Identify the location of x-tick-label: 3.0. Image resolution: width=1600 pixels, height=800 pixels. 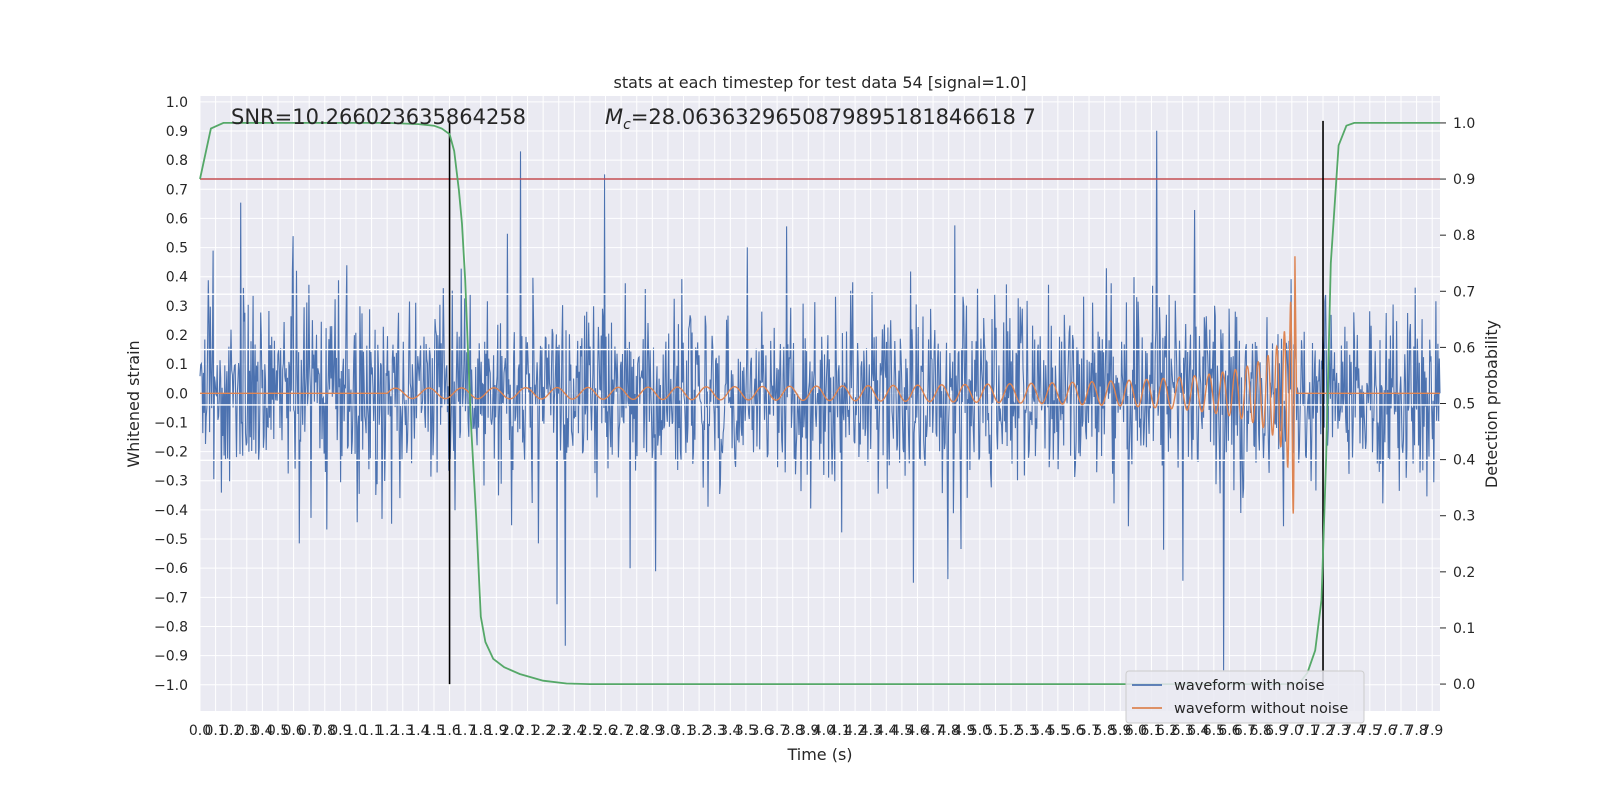
(668, 731).